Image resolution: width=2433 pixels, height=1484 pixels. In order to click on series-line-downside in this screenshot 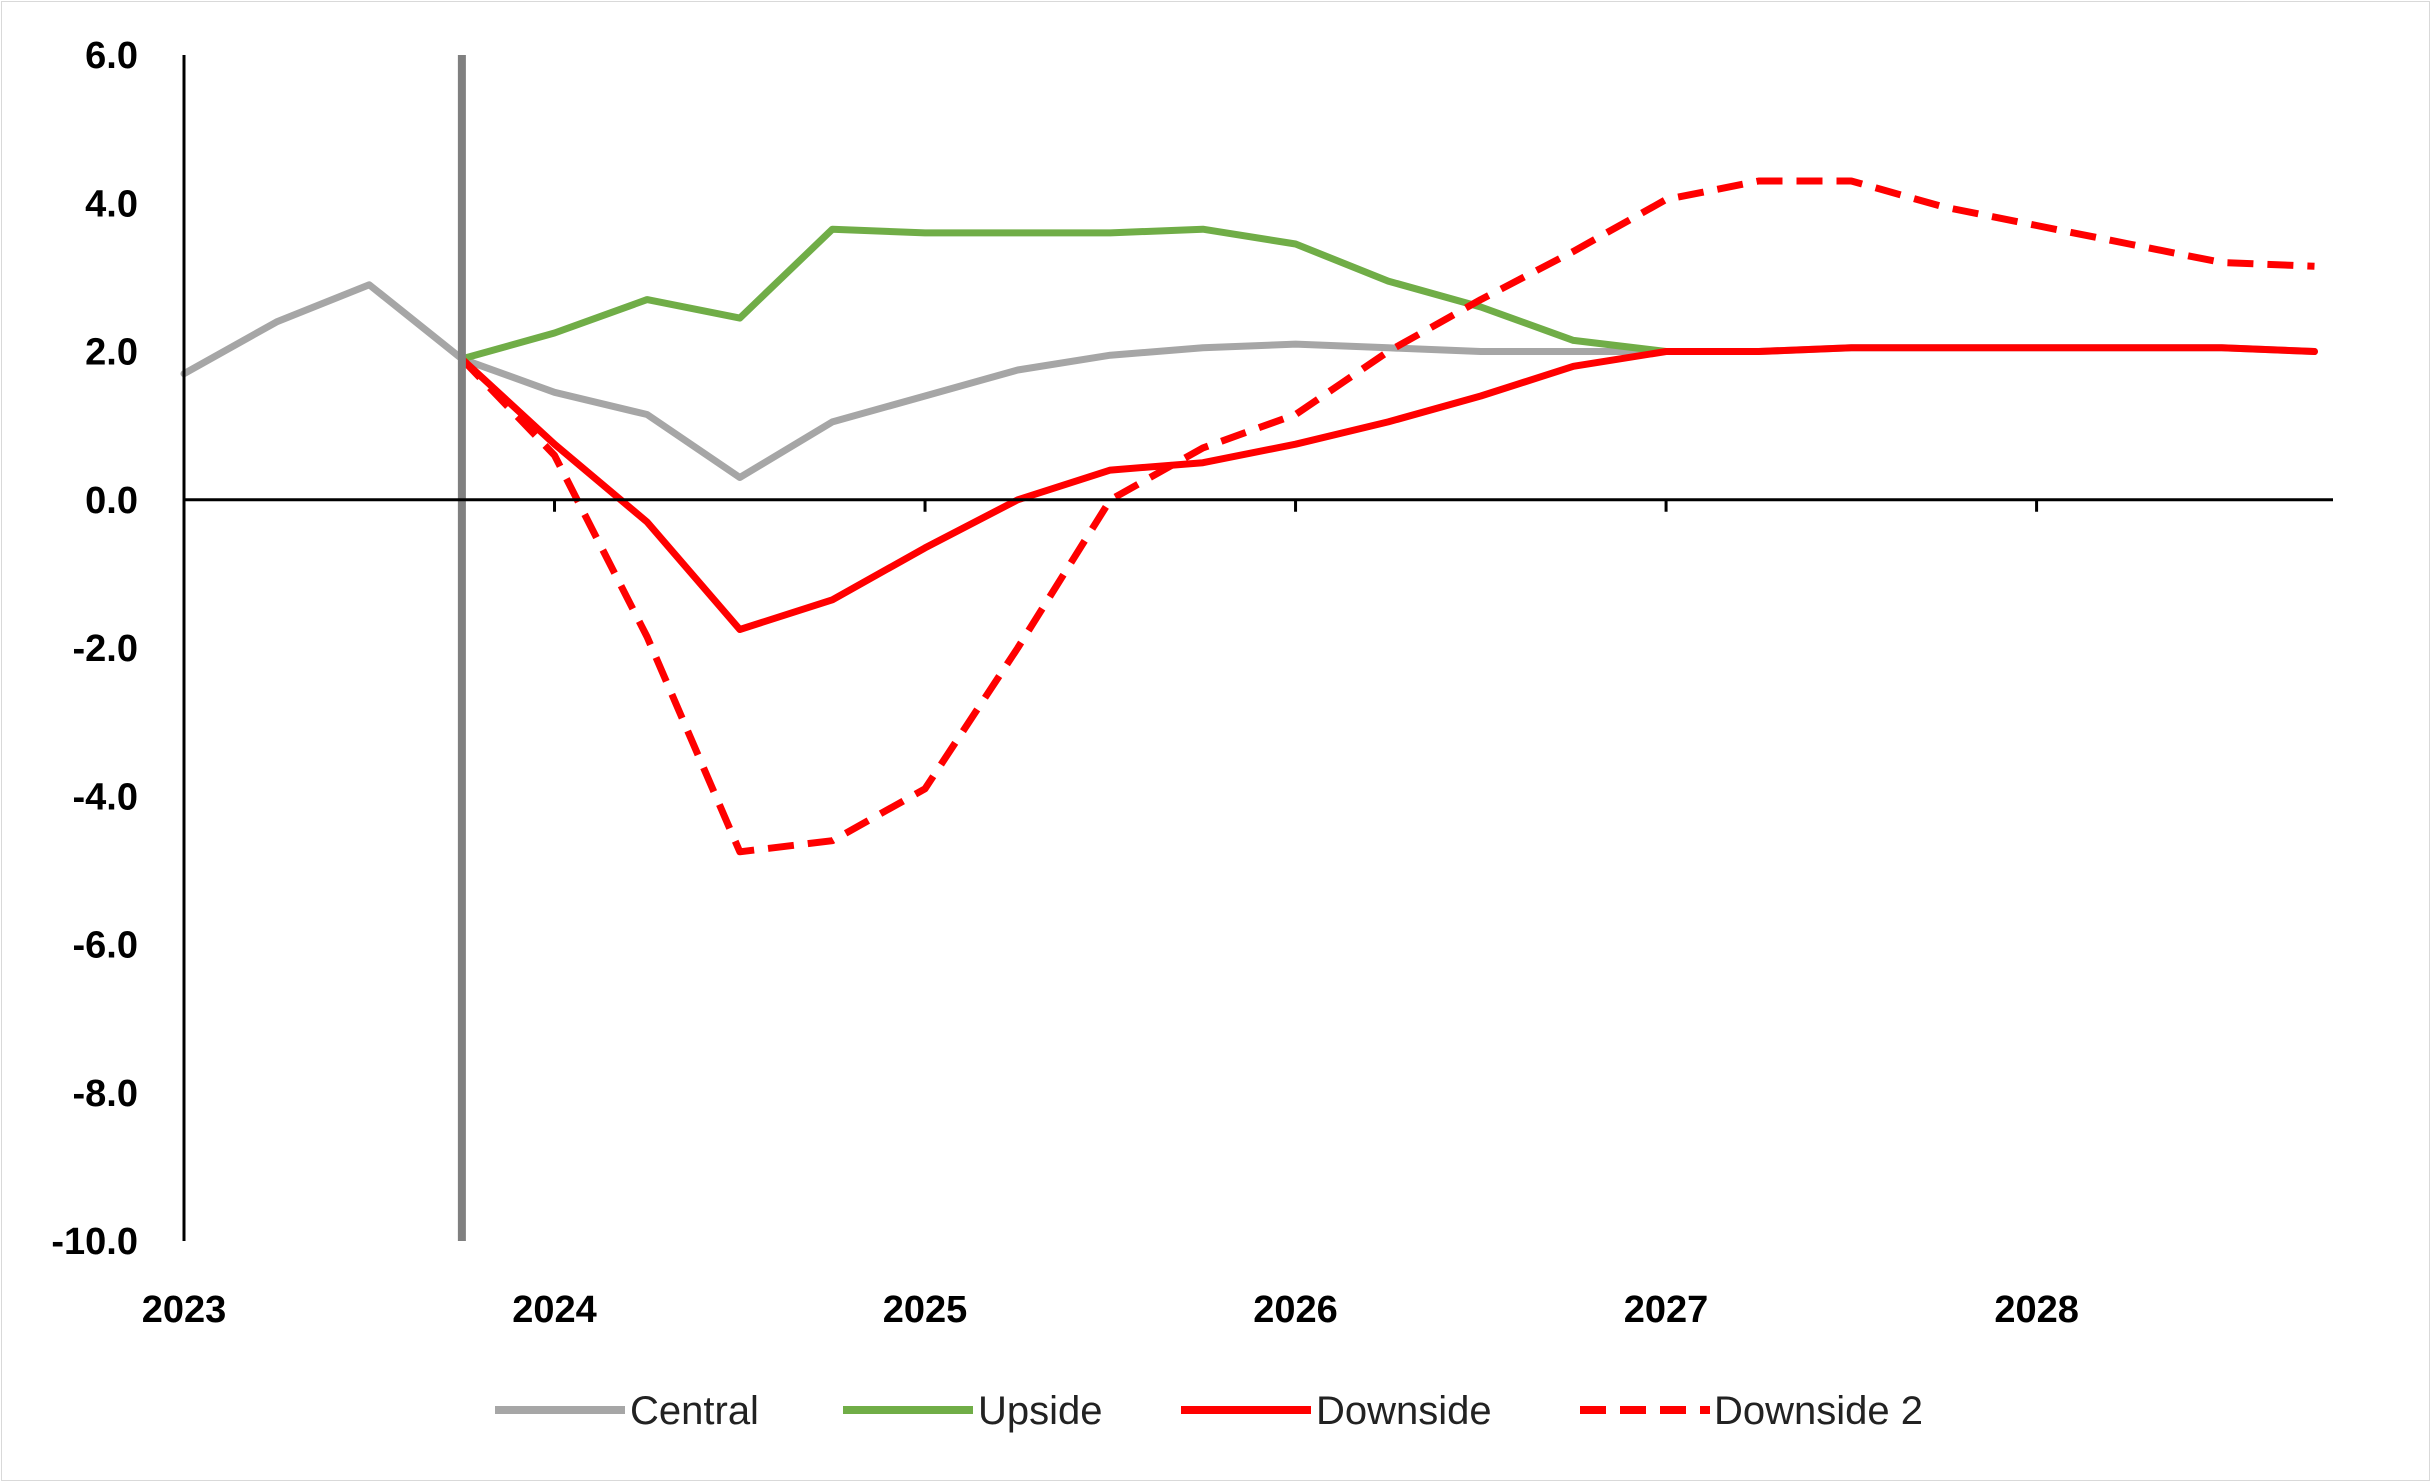, I will do `click(1388, 488)`.